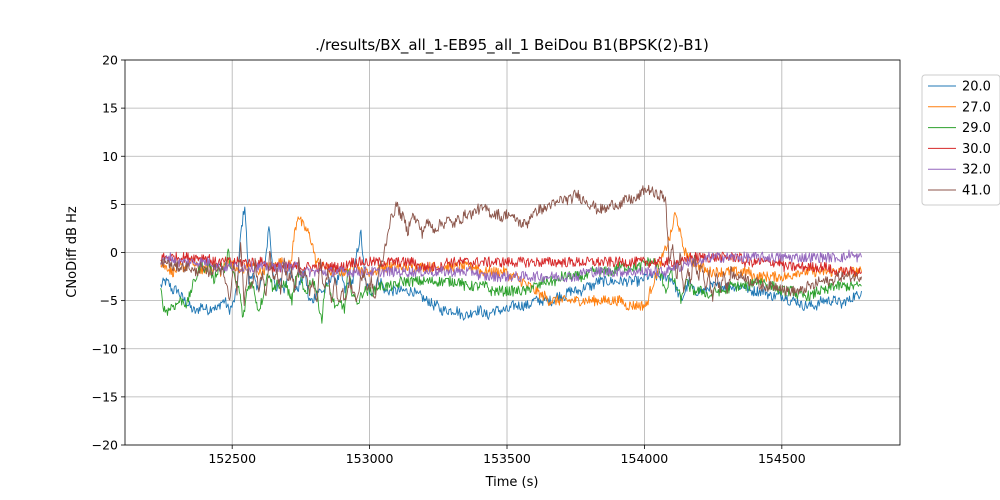  I want to click on y-tick-label: −20, so click(105, 445).